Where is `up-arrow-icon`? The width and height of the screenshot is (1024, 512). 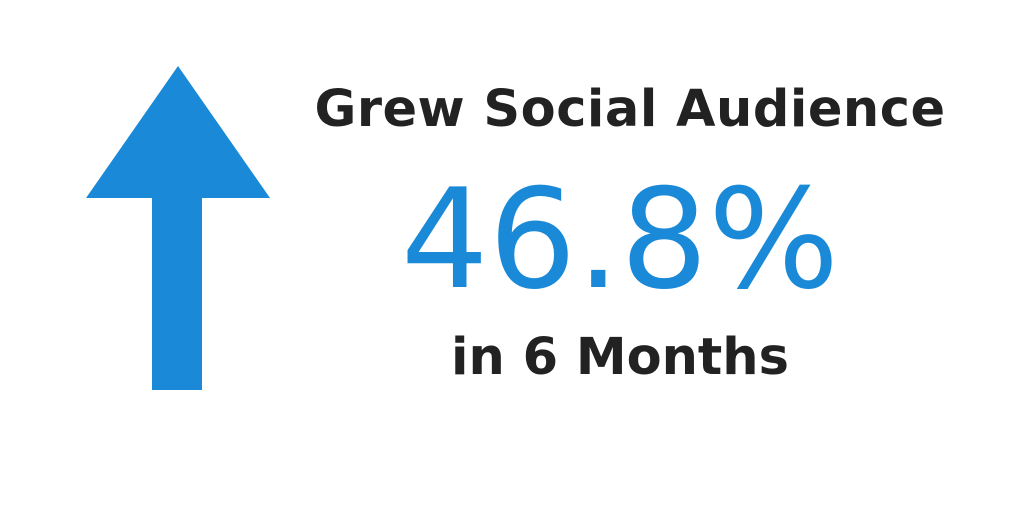
up-arrow-icon is located at coordinates (178, 228).